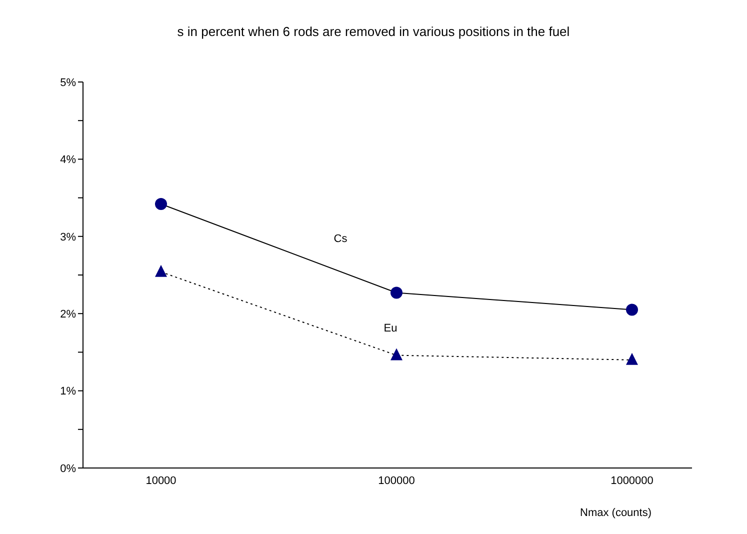 This screenshot has width=747, height=534. Describe the element at coordinates (68, 314) in the screenshot. I see `y-tick-label: 2%` at that location.